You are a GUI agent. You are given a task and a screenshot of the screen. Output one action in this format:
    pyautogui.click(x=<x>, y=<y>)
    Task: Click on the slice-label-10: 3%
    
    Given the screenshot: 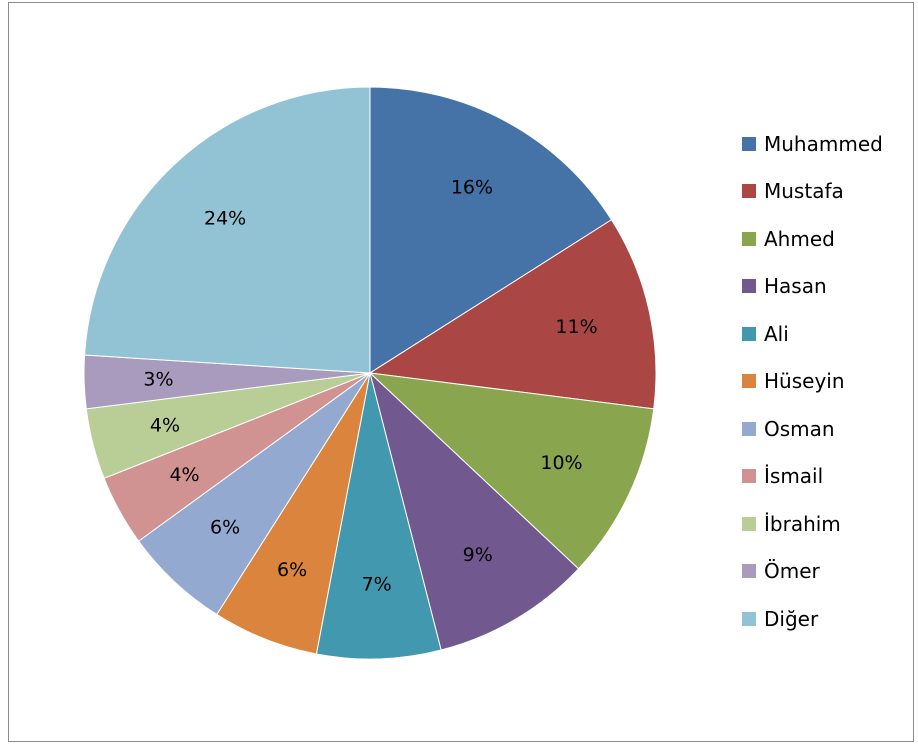 What is the action you would take?
    pyautogui.click(x=158, y=380)
    